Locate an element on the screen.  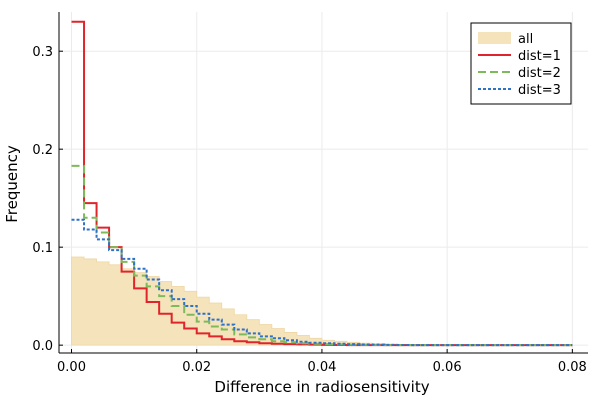
legend: all dist=1 dist=2 dist=3 is located at coordinates (521, 63).